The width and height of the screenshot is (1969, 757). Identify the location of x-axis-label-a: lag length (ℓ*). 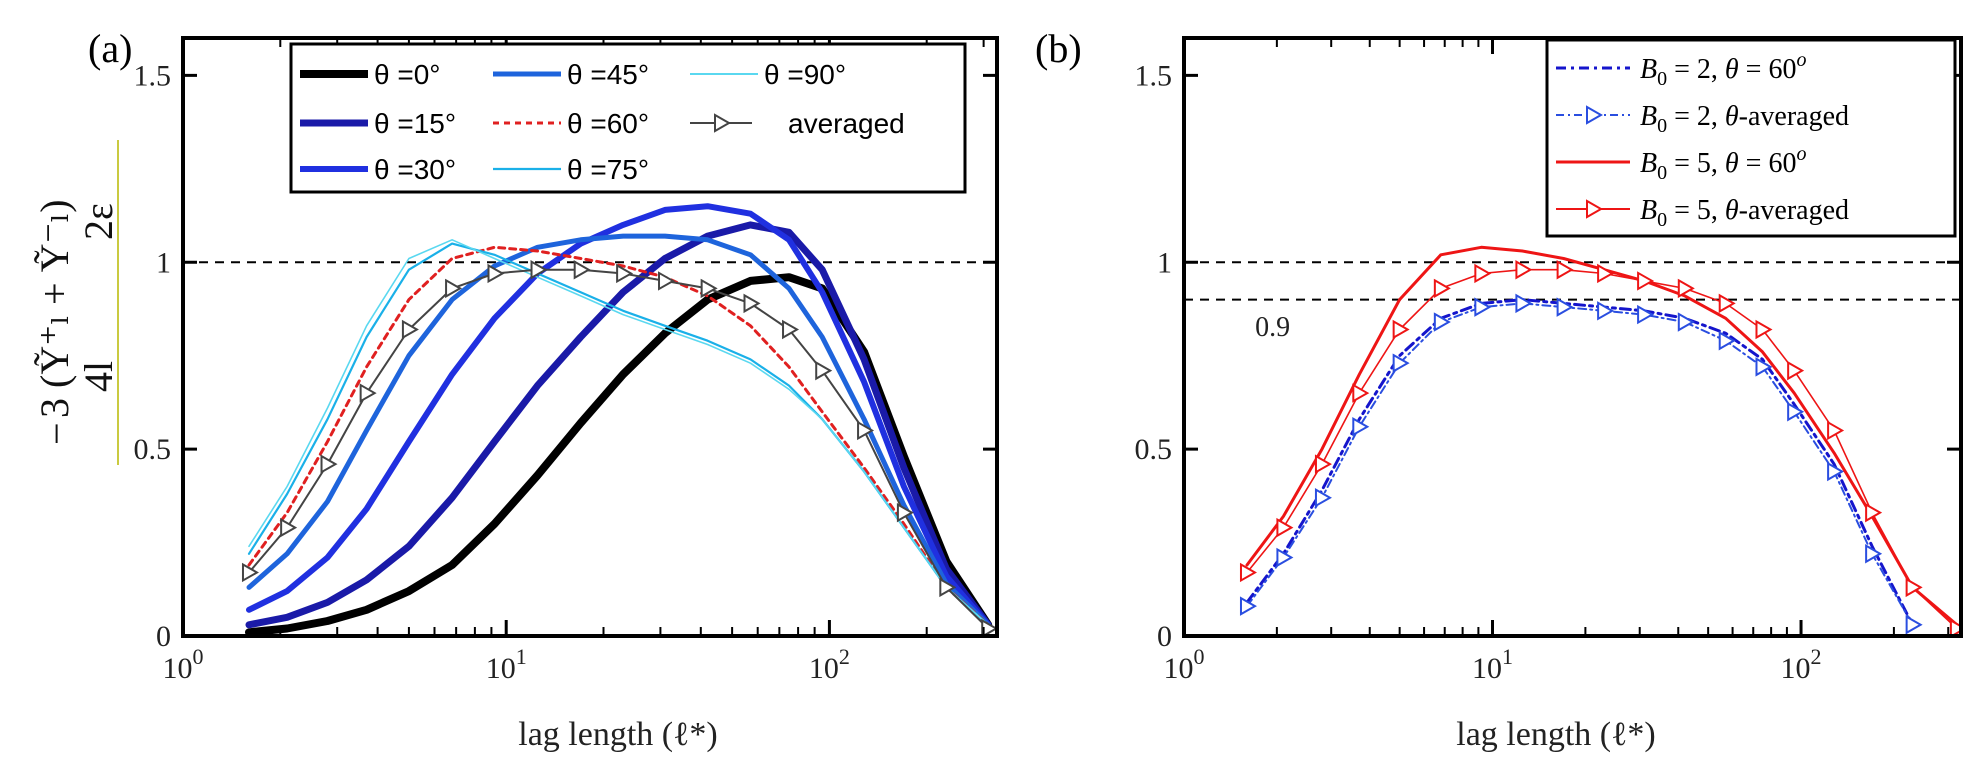
(617, 734).